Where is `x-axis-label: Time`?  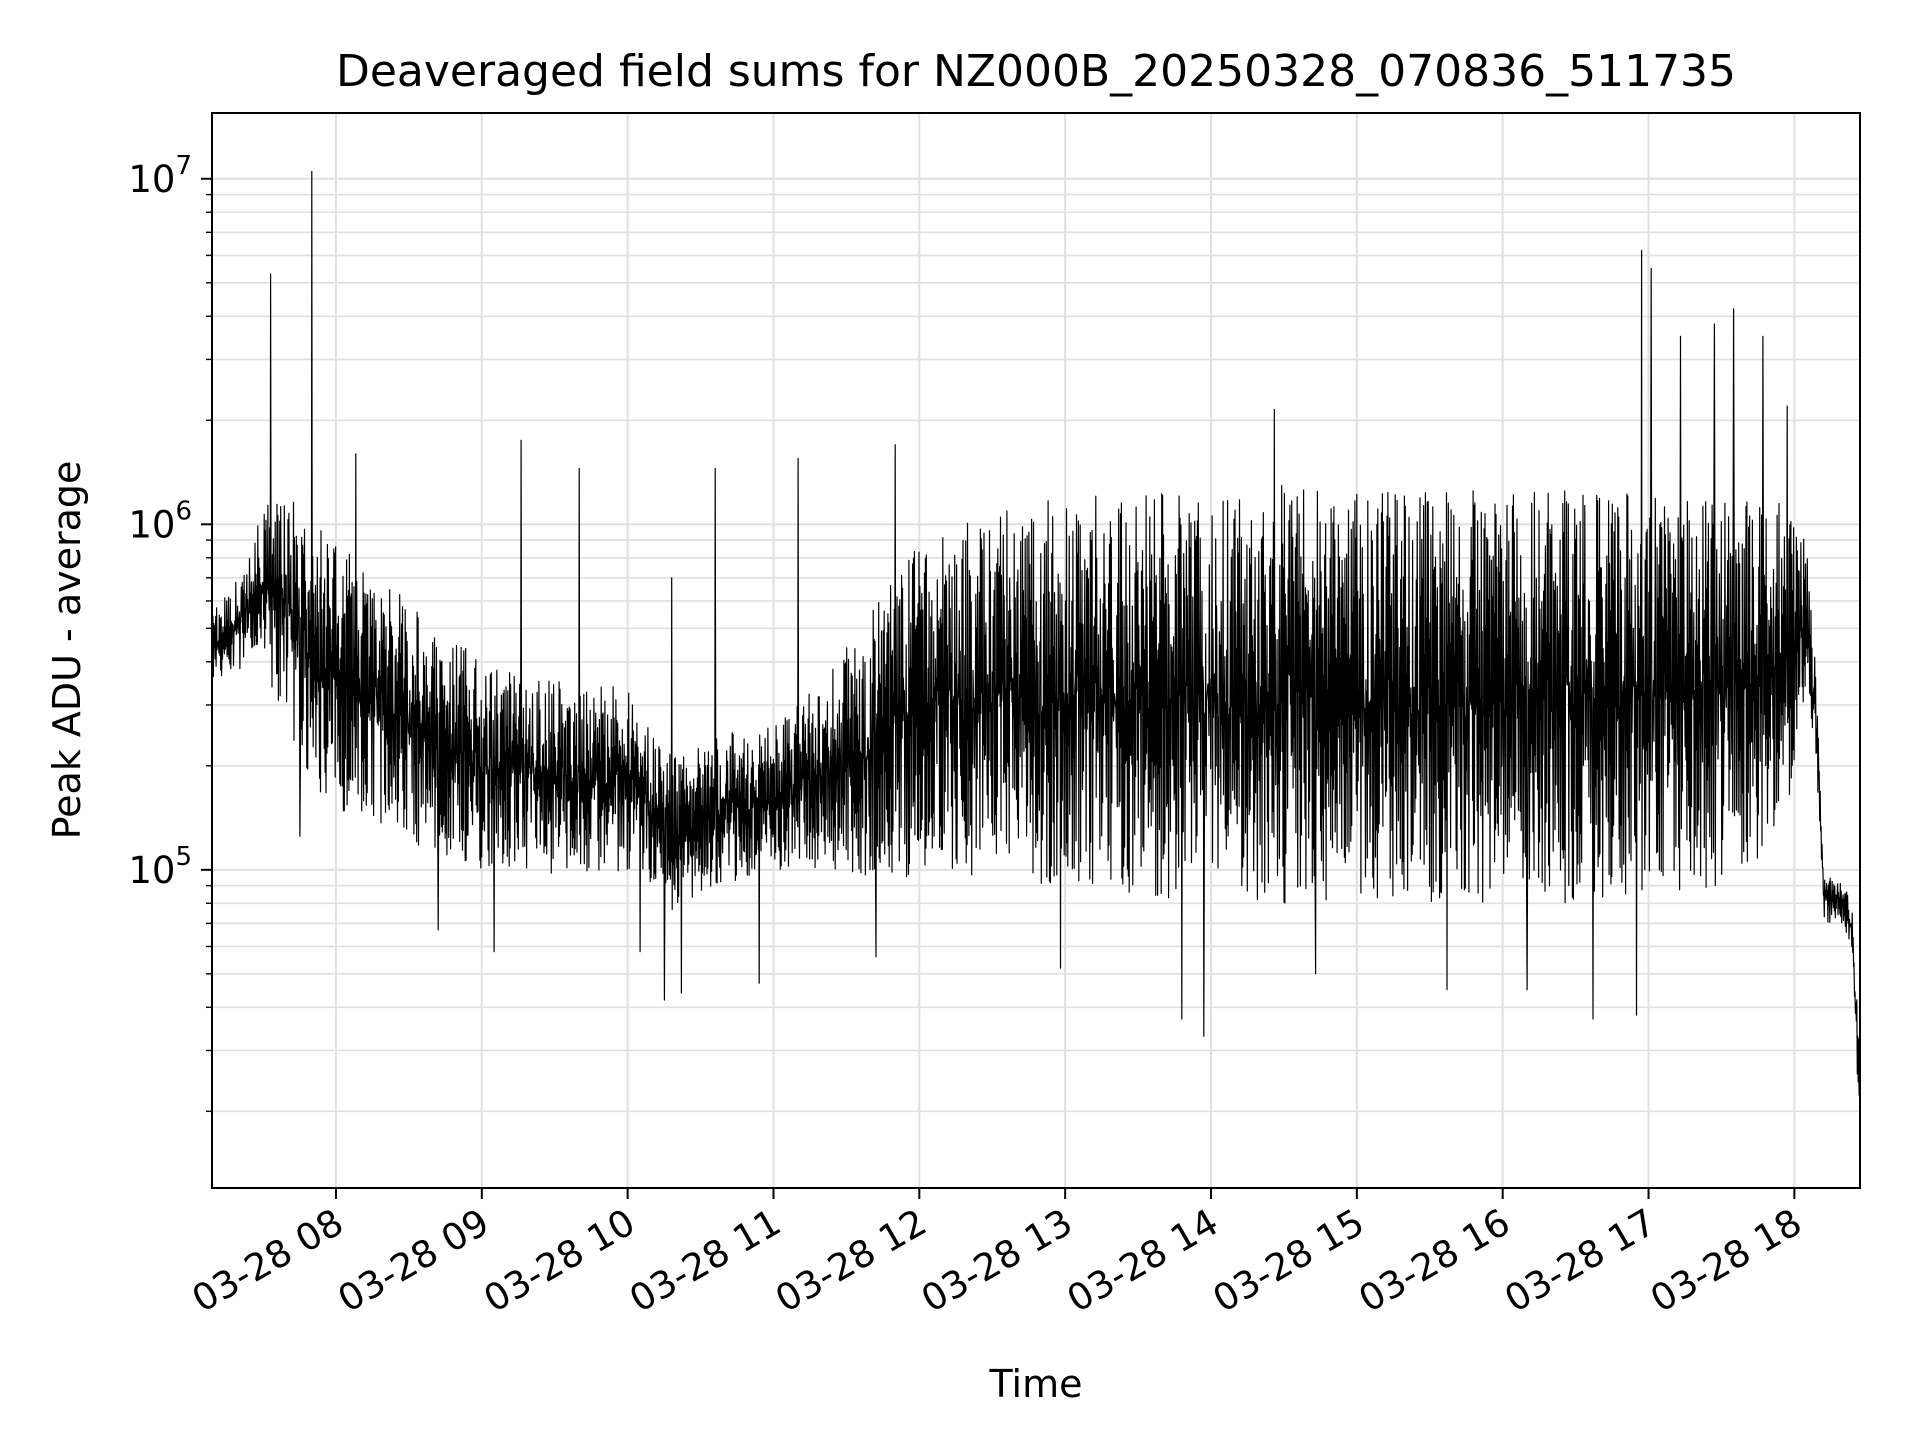 x-axis-label: Time is located at coordinates (1036, 1384).